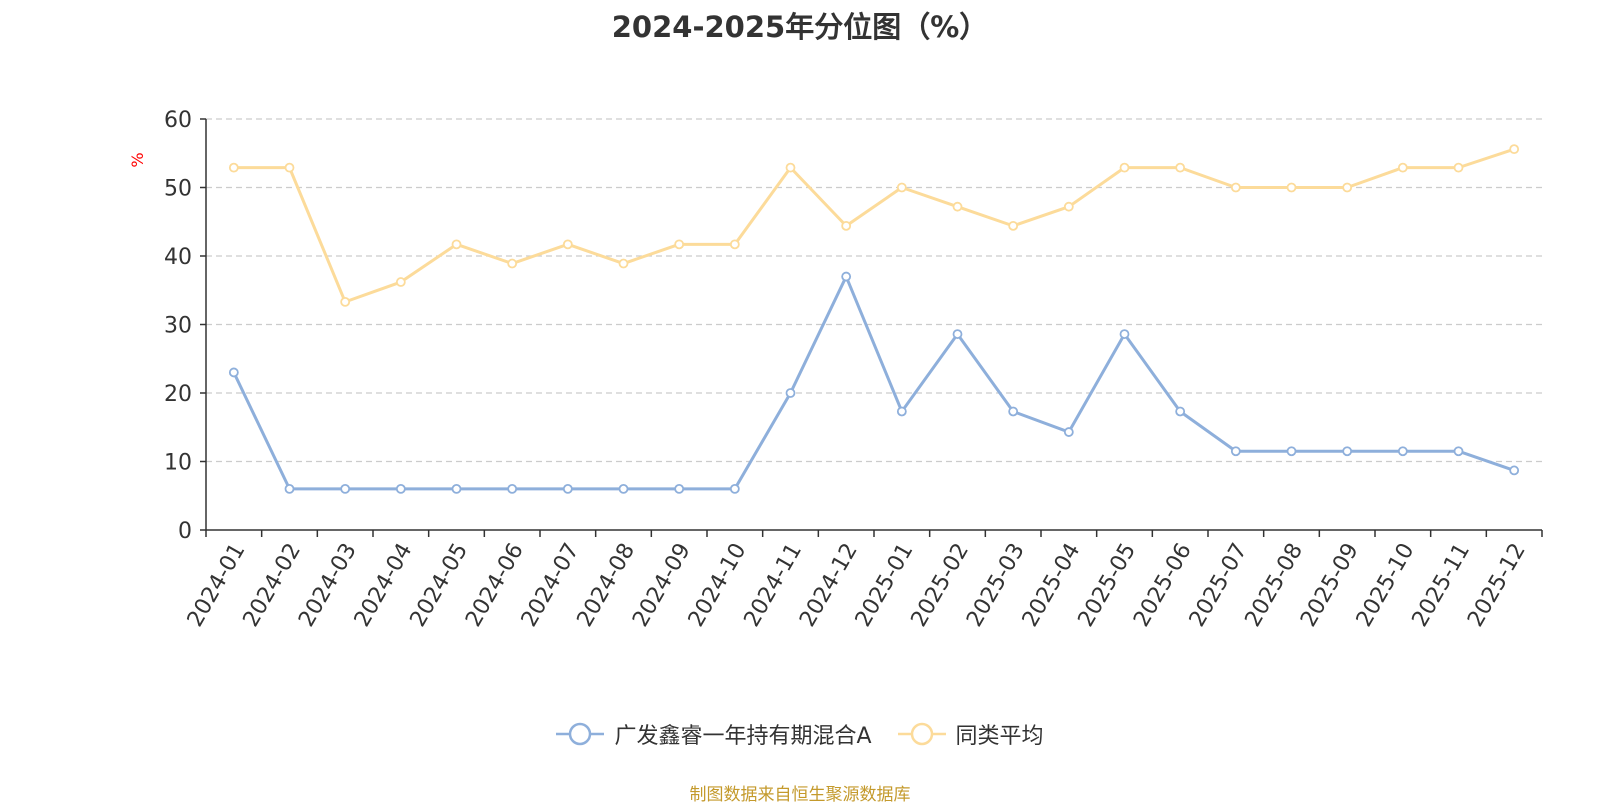  I want to click on y-axis-label: %, so click(137, 159).